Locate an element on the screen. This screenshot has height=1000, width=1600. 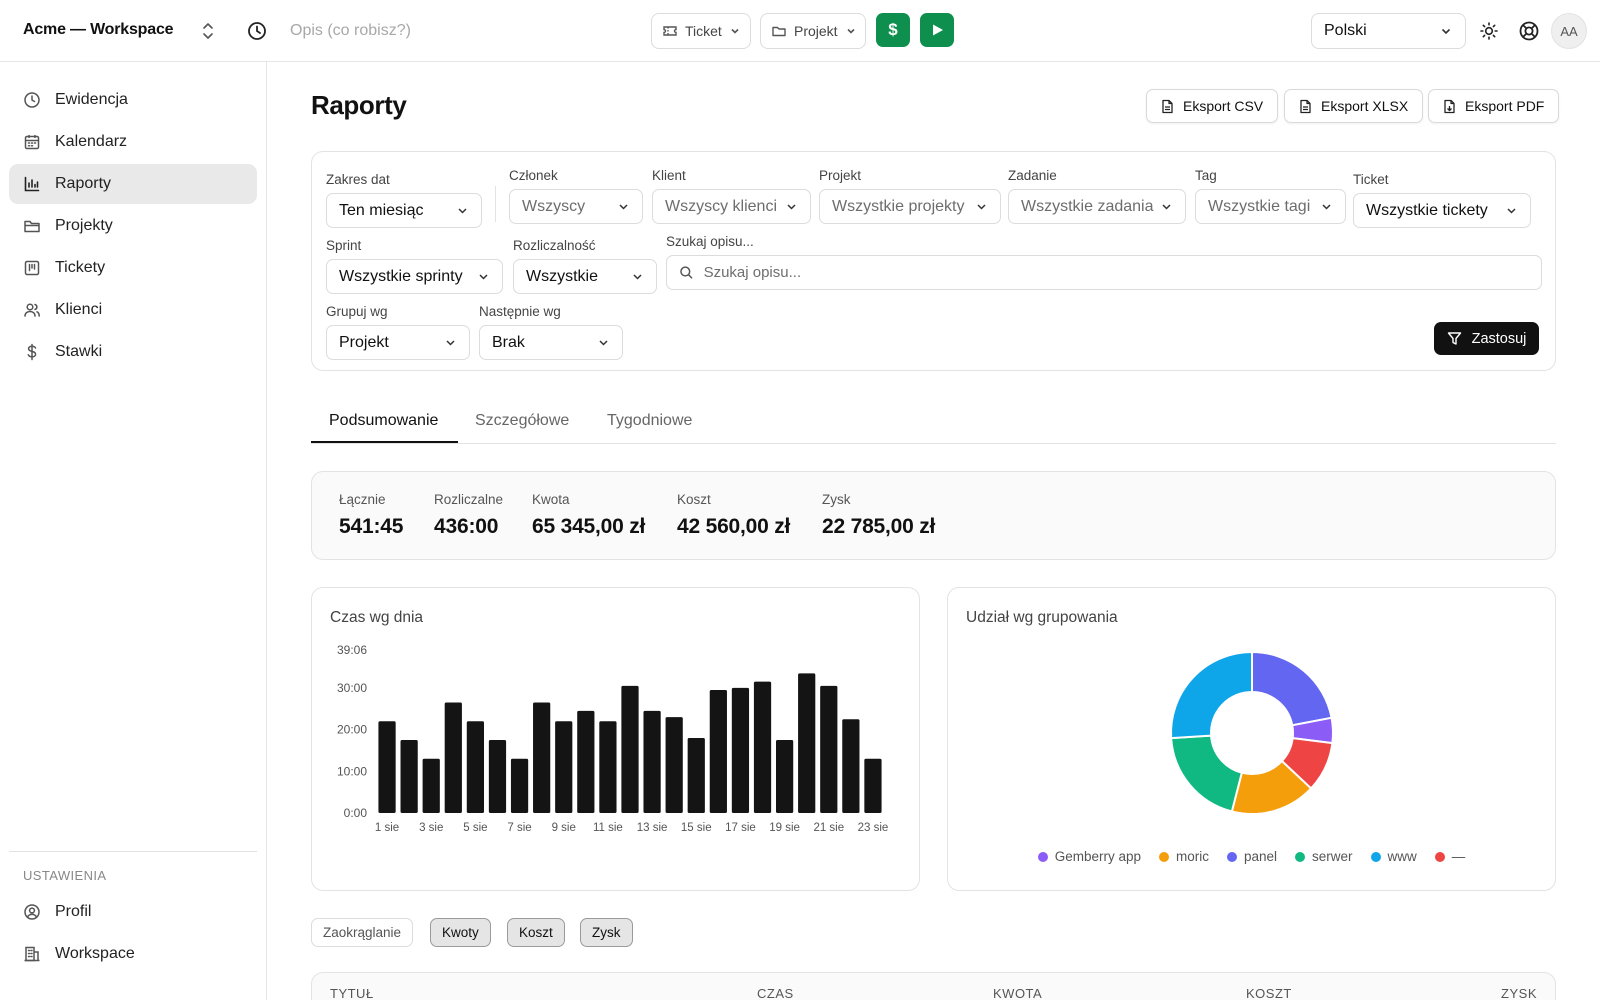
cost-toggle: Koszt is located at coordinates (536, 932).